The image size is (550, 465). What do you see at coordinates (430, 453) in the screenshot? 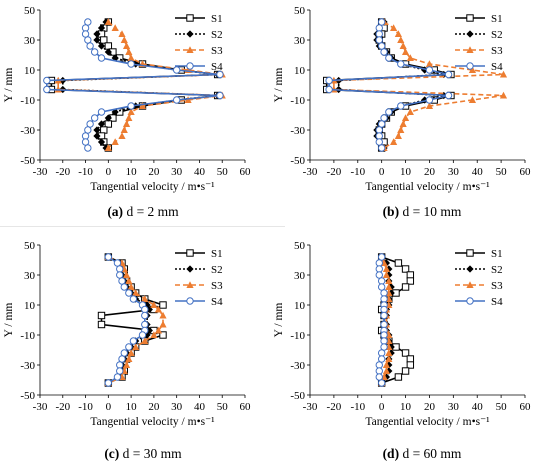
I see `caption-text: d = 60 mm` at bounding box center [430, 453].